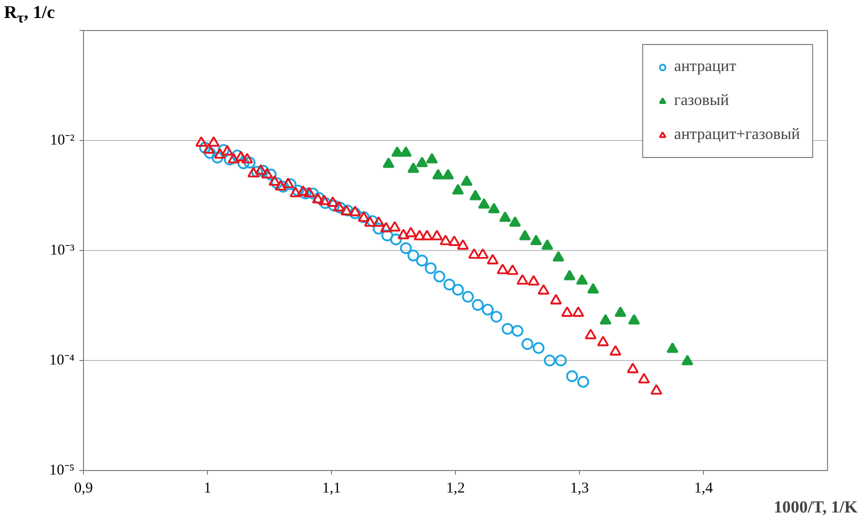 This screenshot has width=860, height=516. Describe the element at coordinates (208, 488) in the screenshot. I see `x-tick-label: 1` at that location.